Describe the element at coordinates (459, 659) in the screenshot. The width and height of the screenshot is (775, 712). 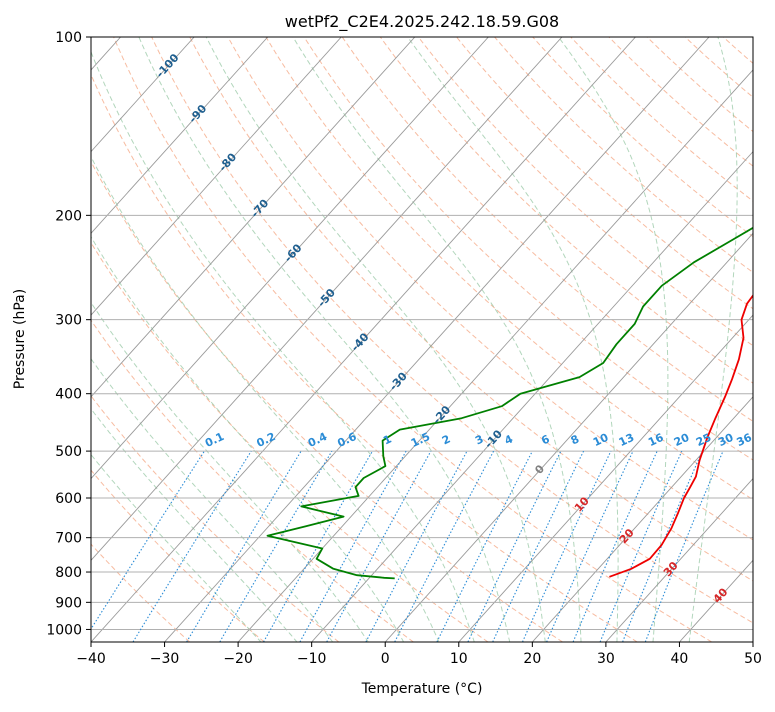
I see `x-tick-label: 10` at that location.